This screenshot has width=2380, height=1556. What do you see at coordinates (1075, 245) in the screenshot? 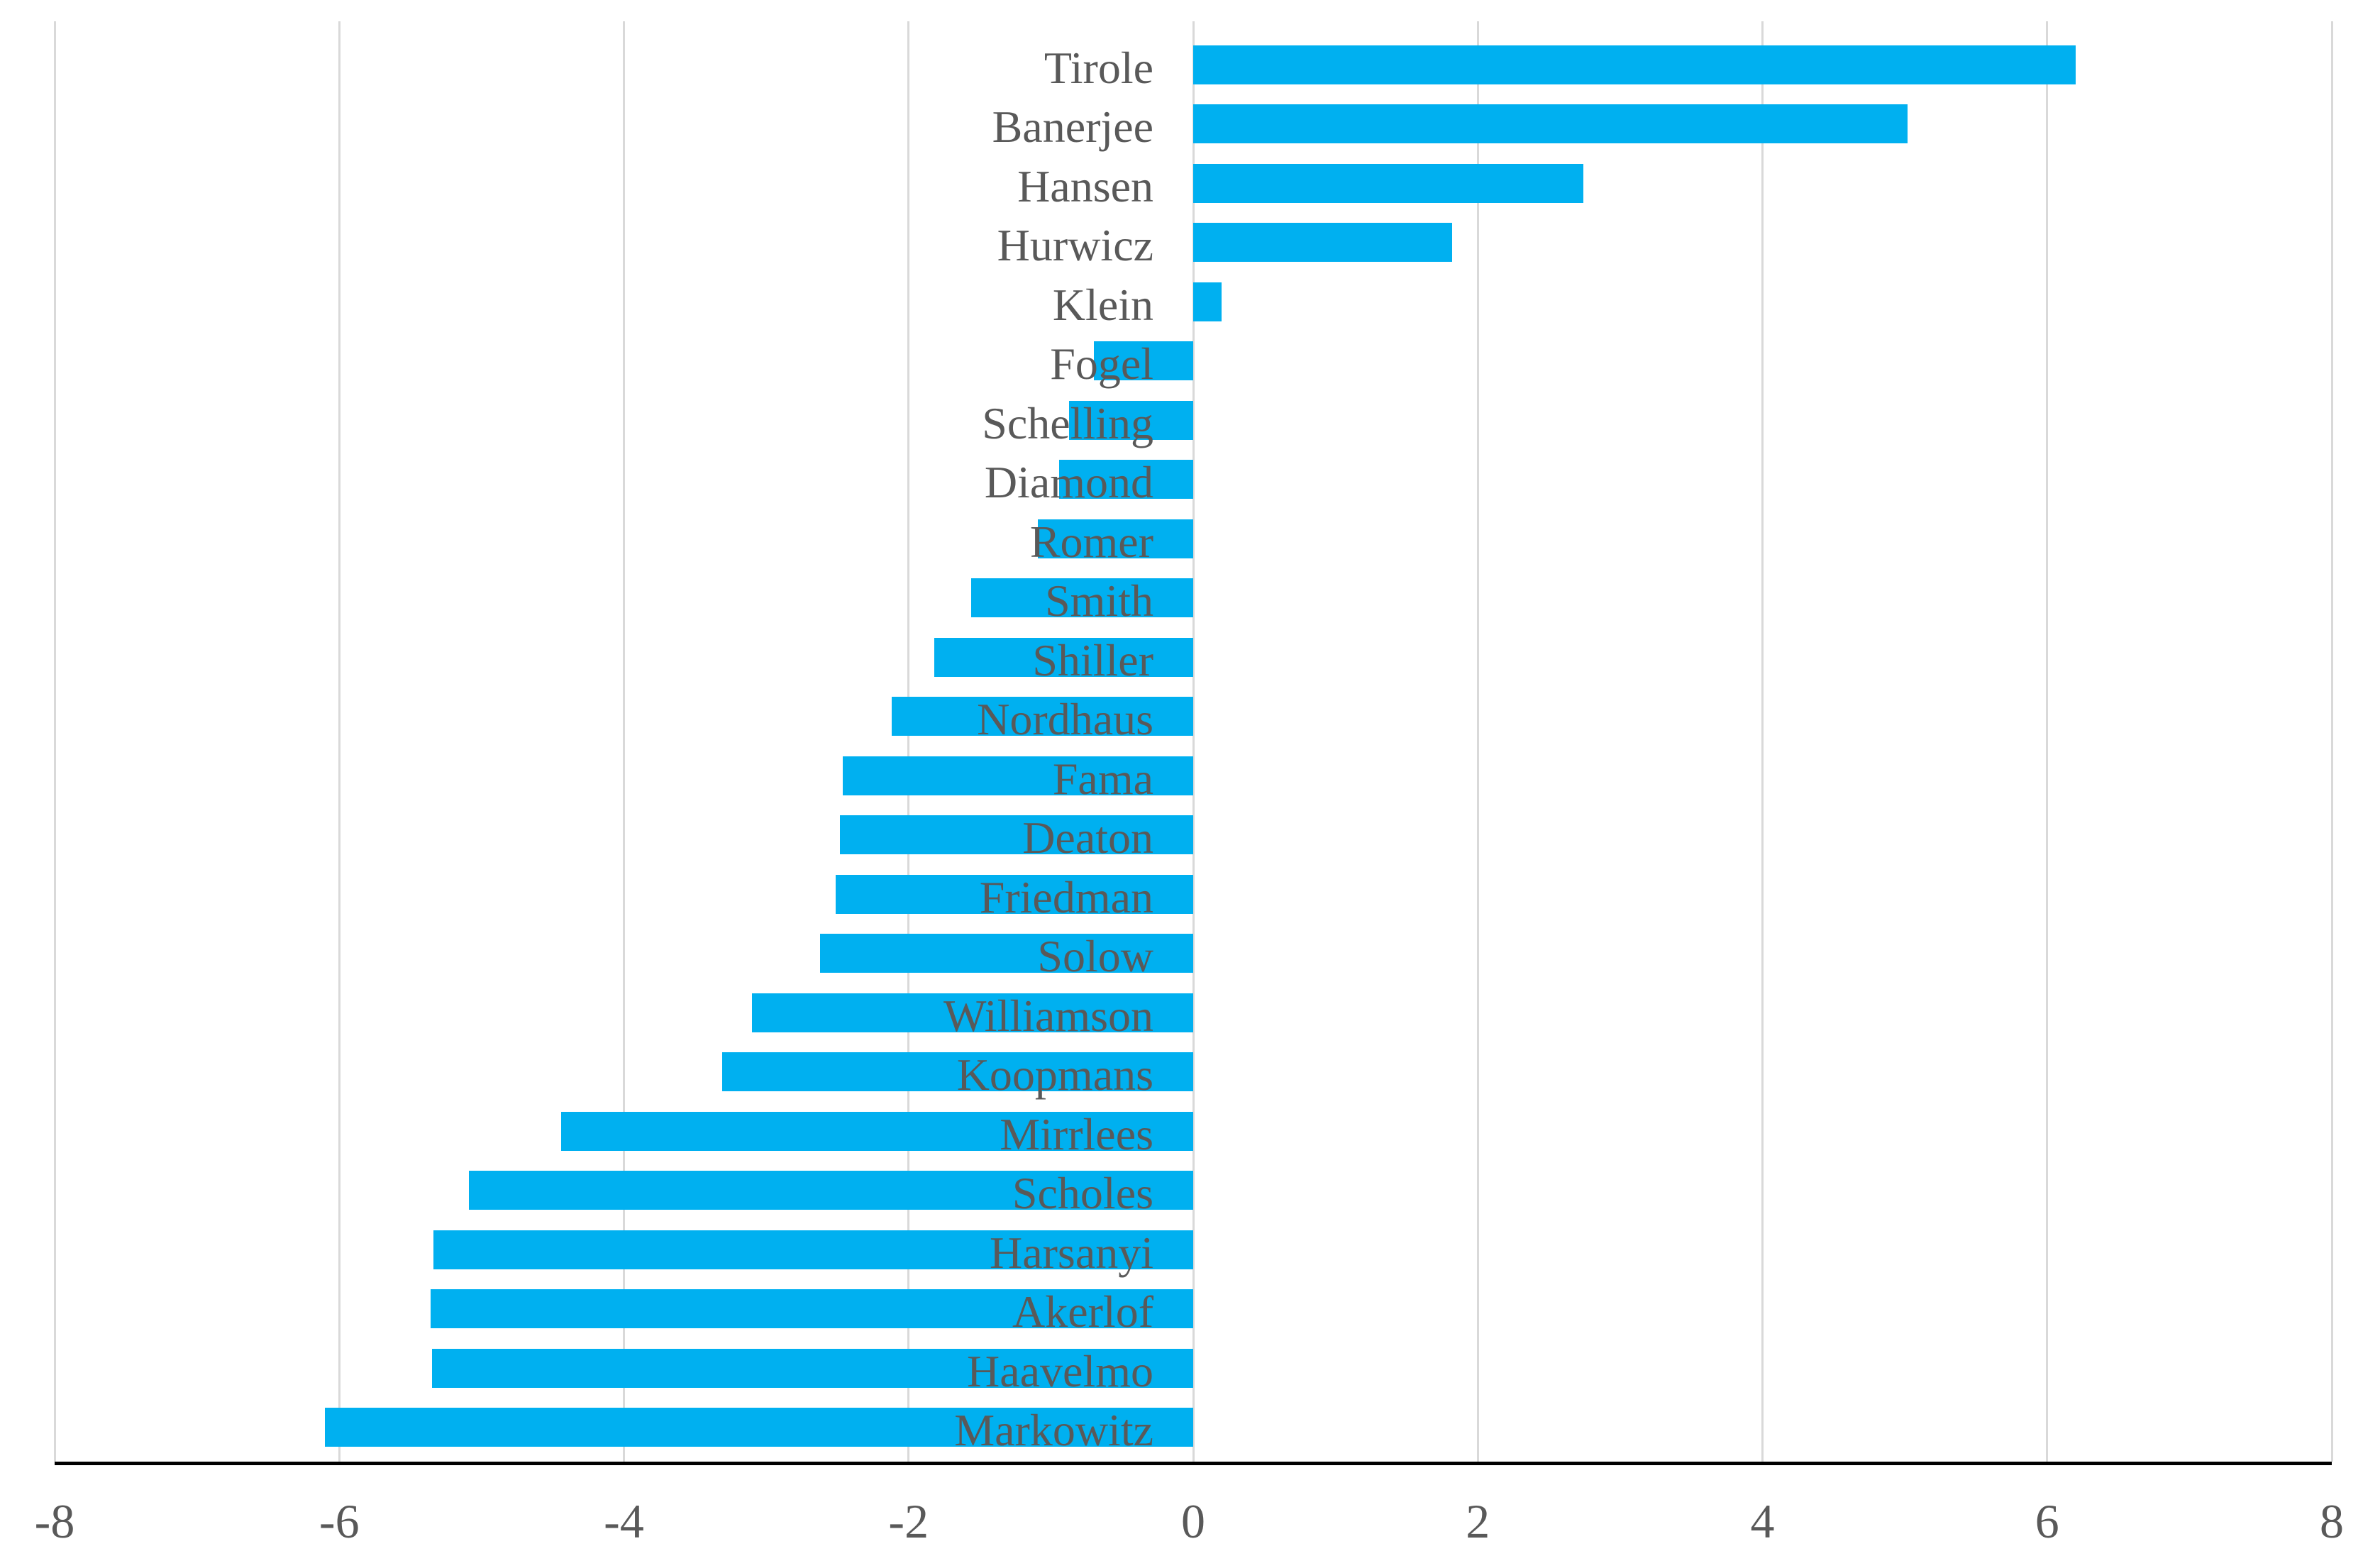
I see `category-label: Hurwicz` at bounding box center [1075, 245].